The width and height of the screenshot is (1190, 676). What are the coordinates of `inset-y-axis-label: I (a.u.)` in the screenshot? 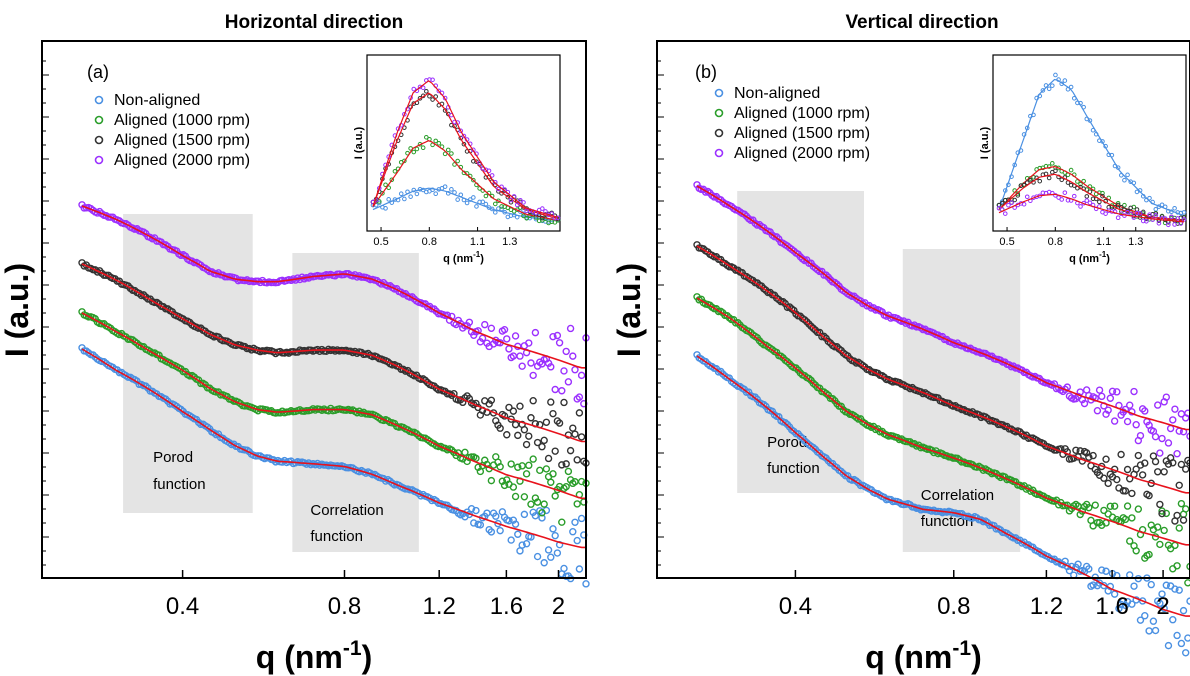 It's located at (985, 142).